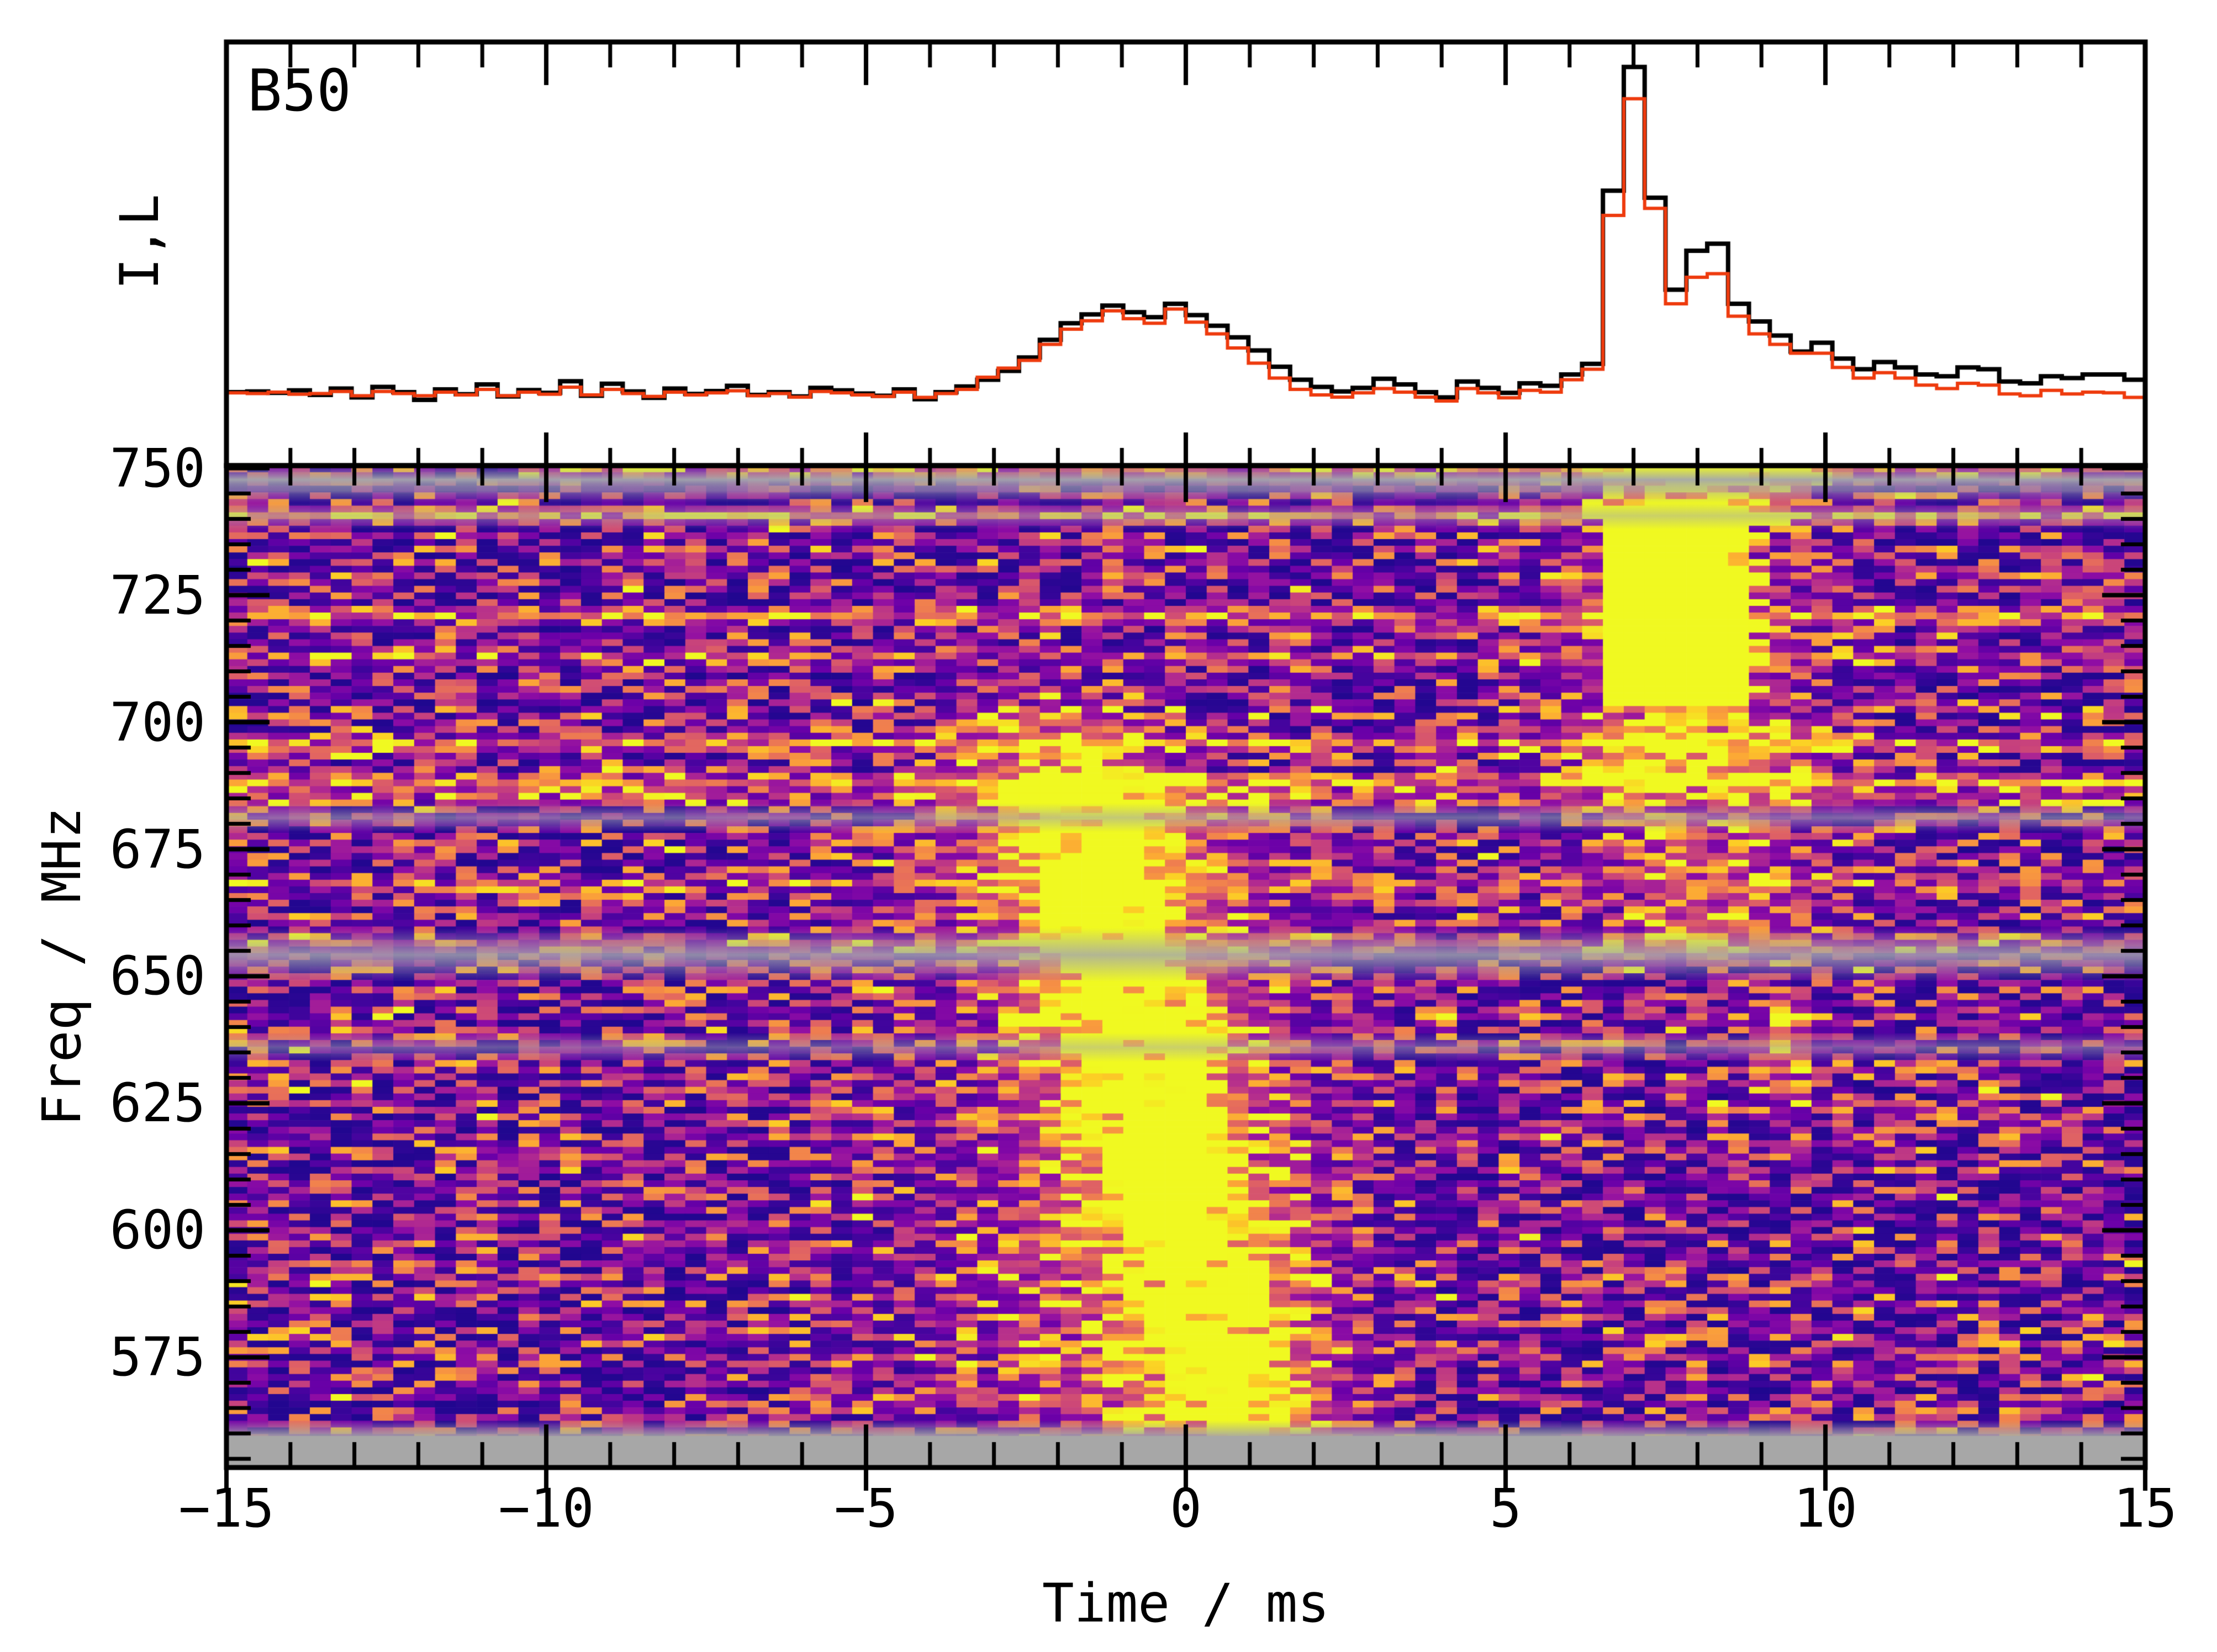 This screenshot has width=2217, height=1652. I want to click on y-tick-label: 750, so click(157, 468).